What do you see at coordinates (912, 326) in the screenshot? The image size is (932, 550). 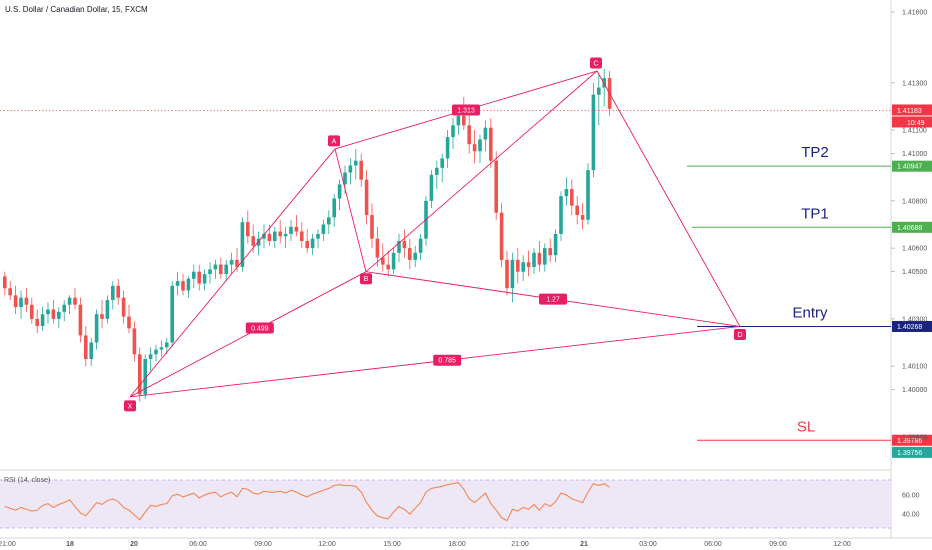 I see `entry-price-badge` at bounding box center [912, 326].